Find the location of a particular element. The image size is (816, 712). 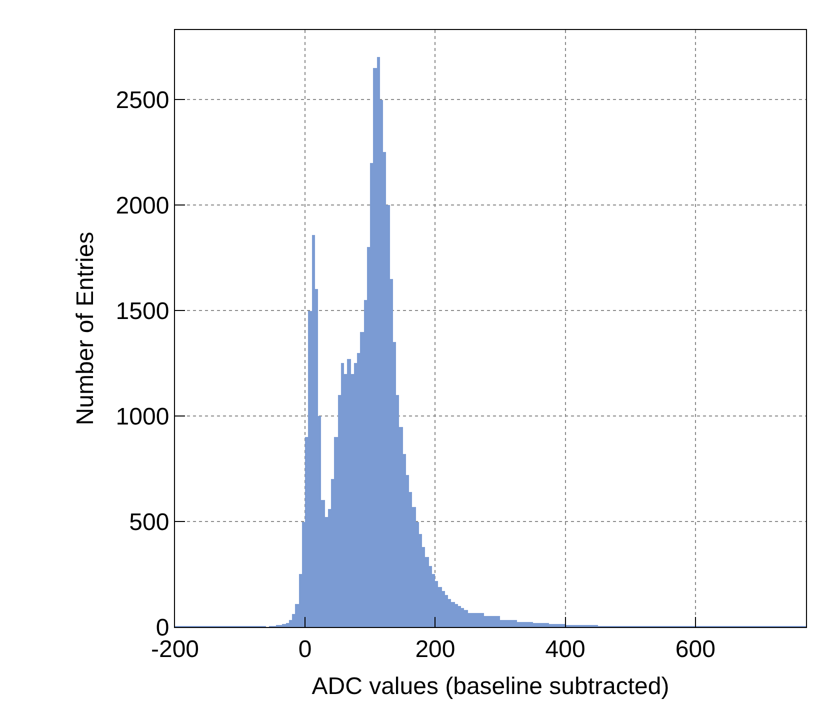

x-tick-label: 600 is located at coordinates (695, 649).